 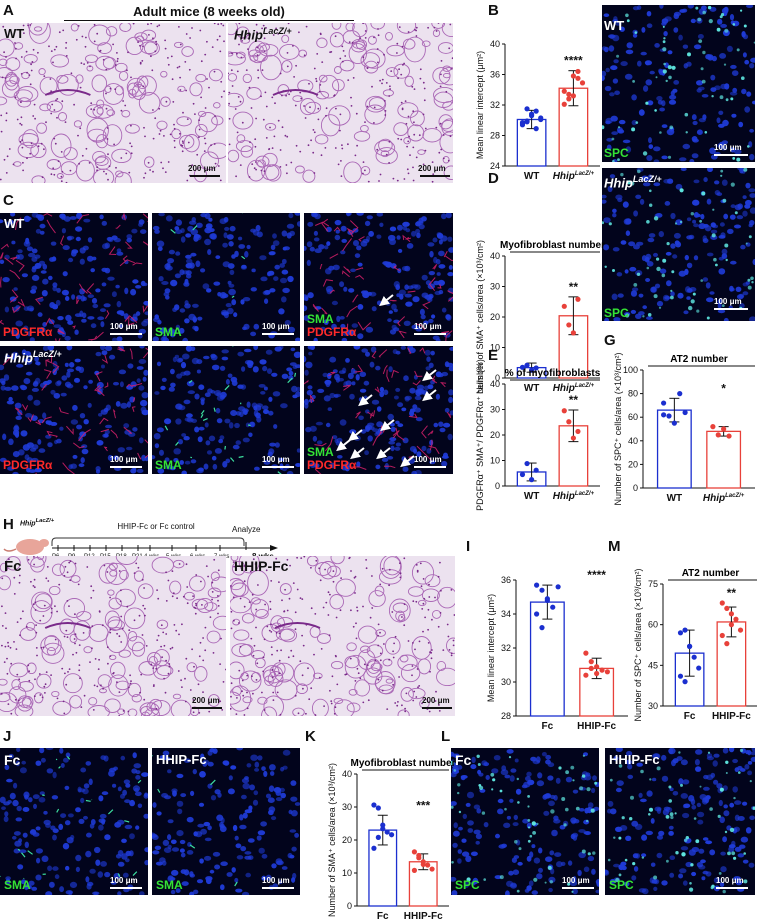 I want to click on channel-label-pdgfra: PDGFRα, so click(x=332, y=465).